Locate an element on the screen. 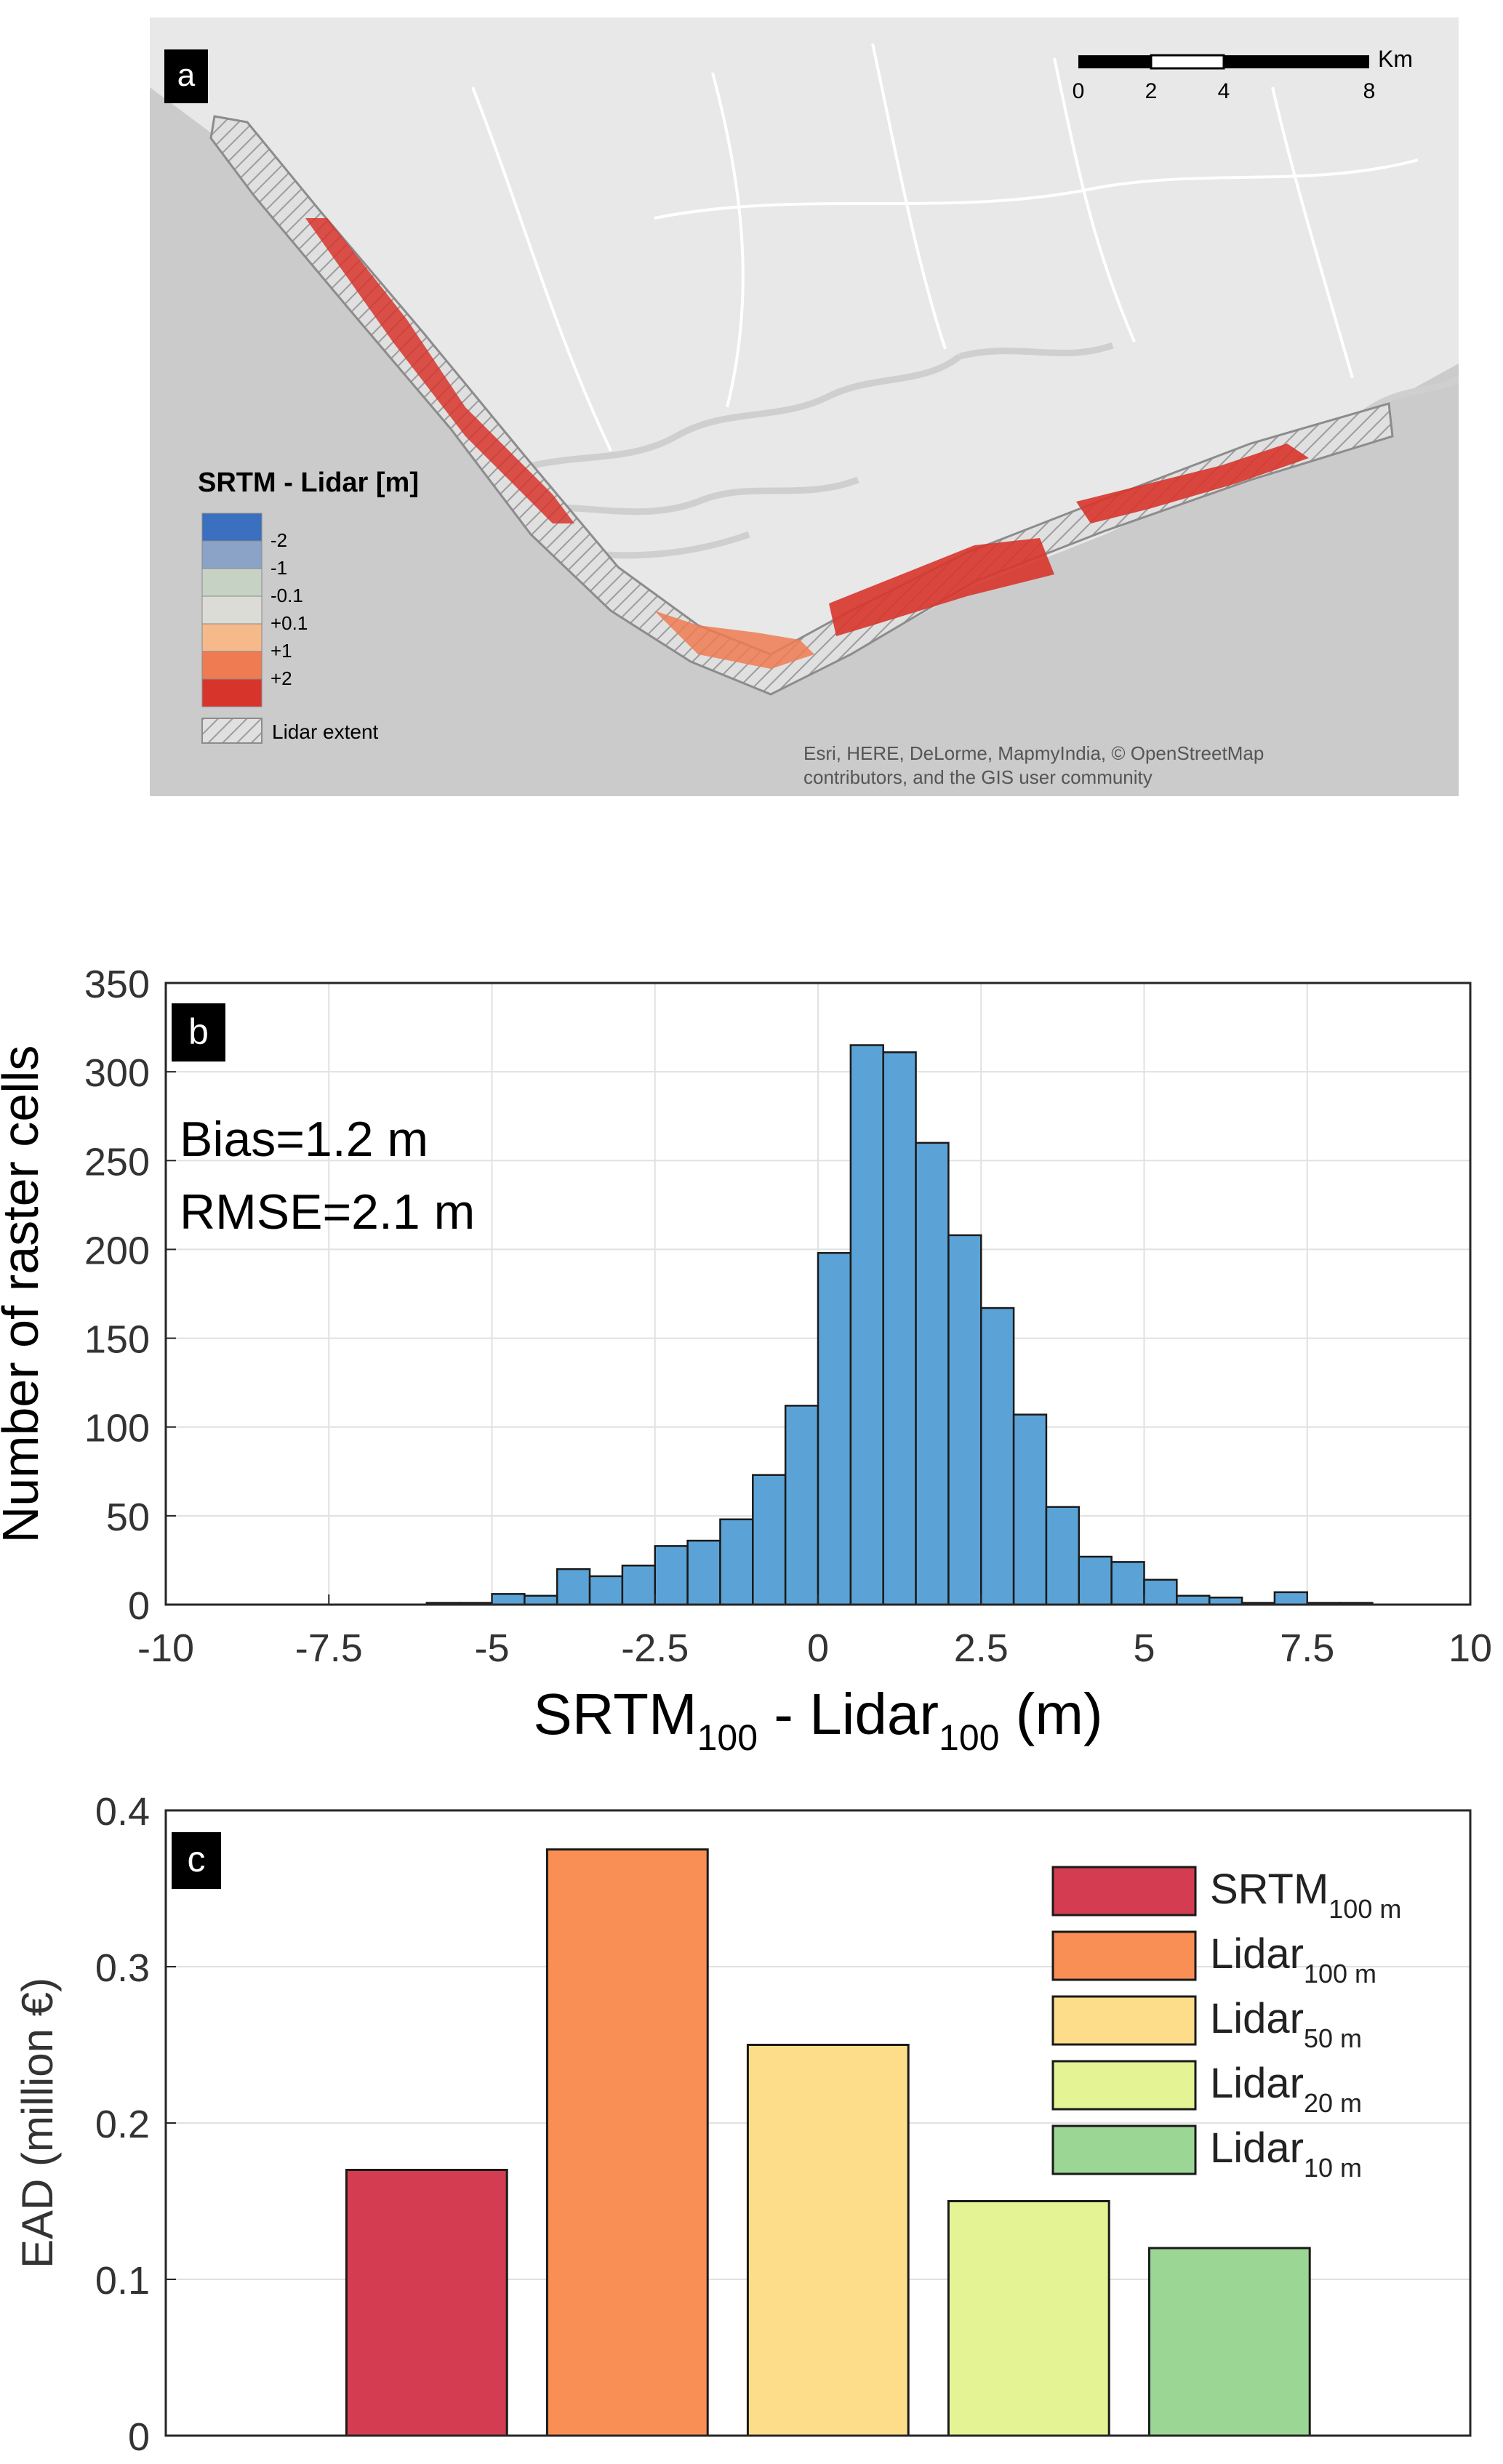 Image resolution: width=1503 pixels, height=2464 pixels. legend-entry-sub: 20 m is located at coordinates (1333, 2103).